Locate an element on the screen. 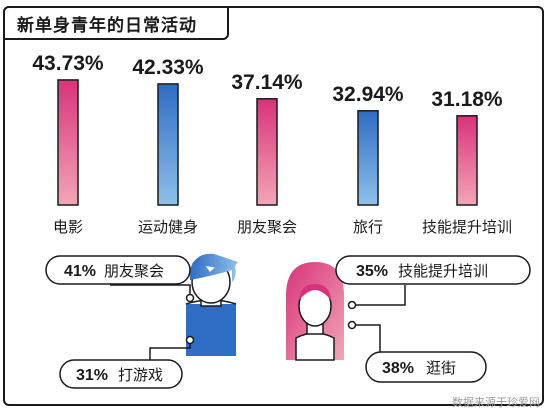  callout-female-1-pct: 35% is located at coordinates (372, 271).